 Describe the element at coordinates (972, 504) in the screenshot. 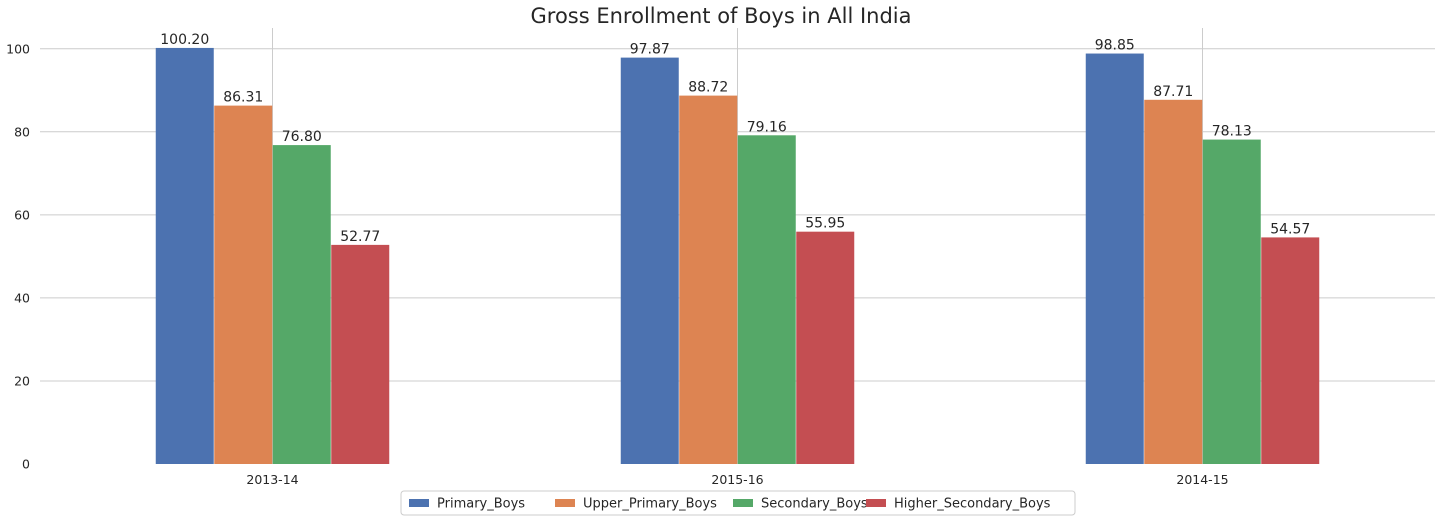

I see `legend-entry: Higher_Secondary_Boys` at that location.